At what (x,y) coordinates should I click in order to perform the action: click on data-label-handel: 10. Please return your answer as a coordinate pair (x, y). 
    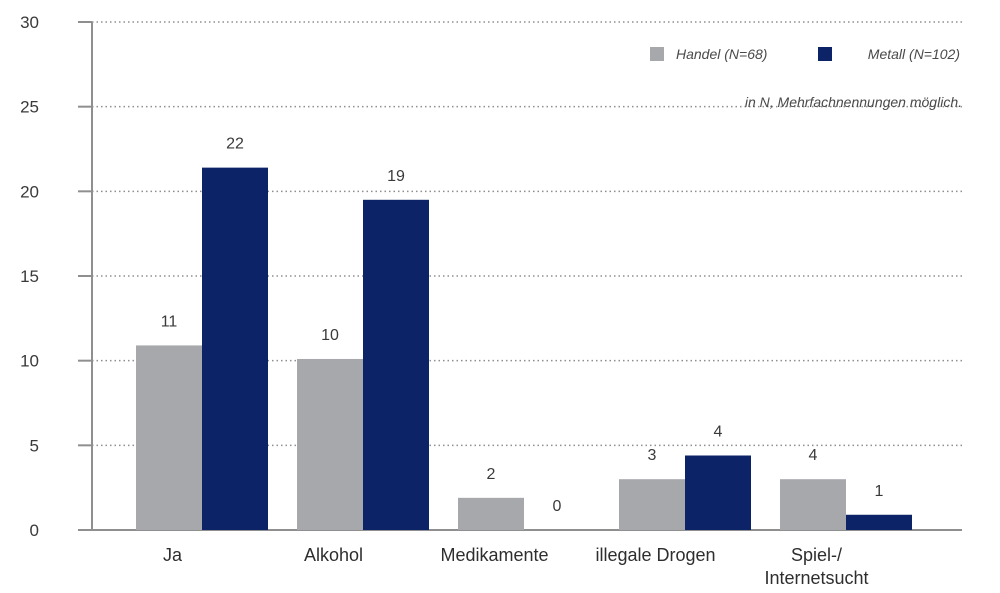
    Looking at the image, I should click on (330, 335).